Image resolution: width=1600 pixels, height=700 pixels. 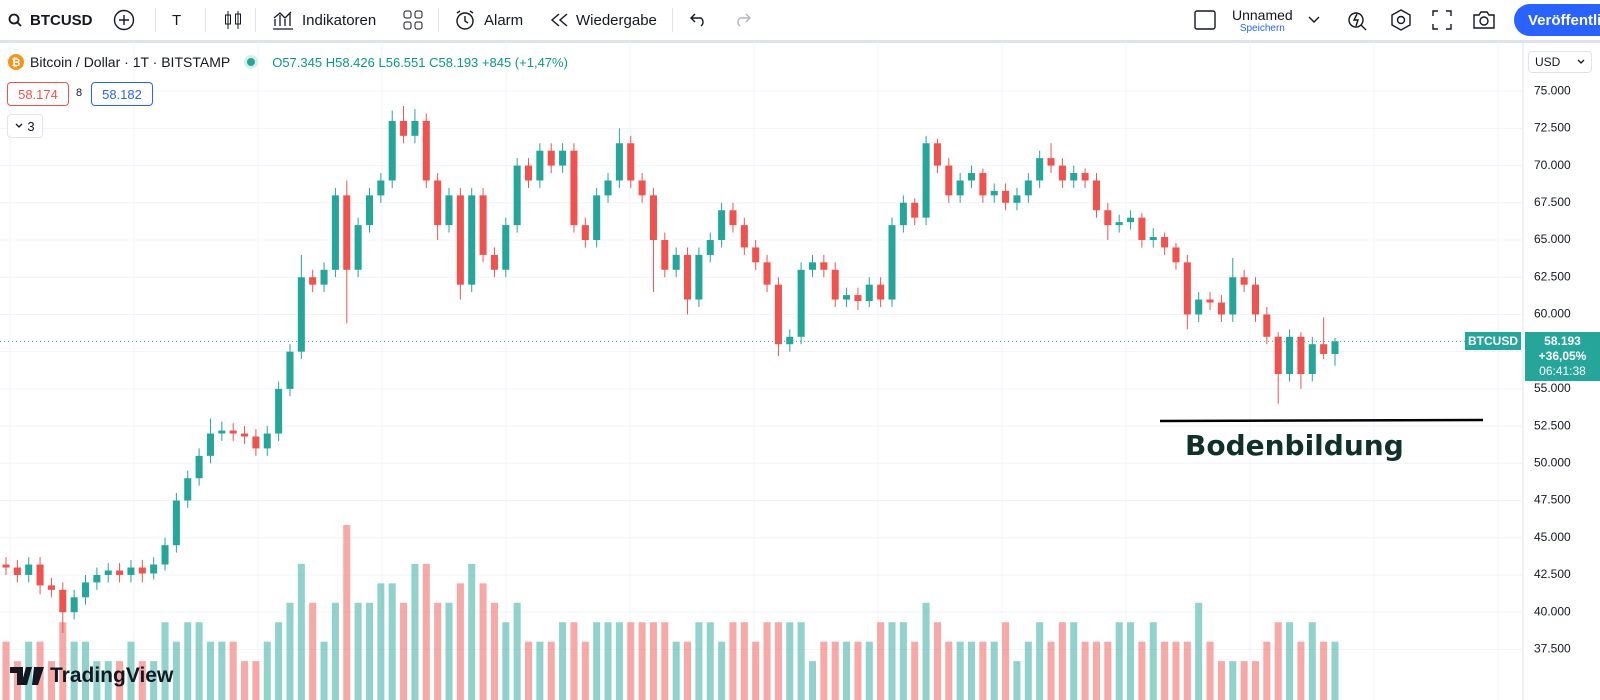 I want to click on buy-button: 58.182, so click(x=122, y=94).